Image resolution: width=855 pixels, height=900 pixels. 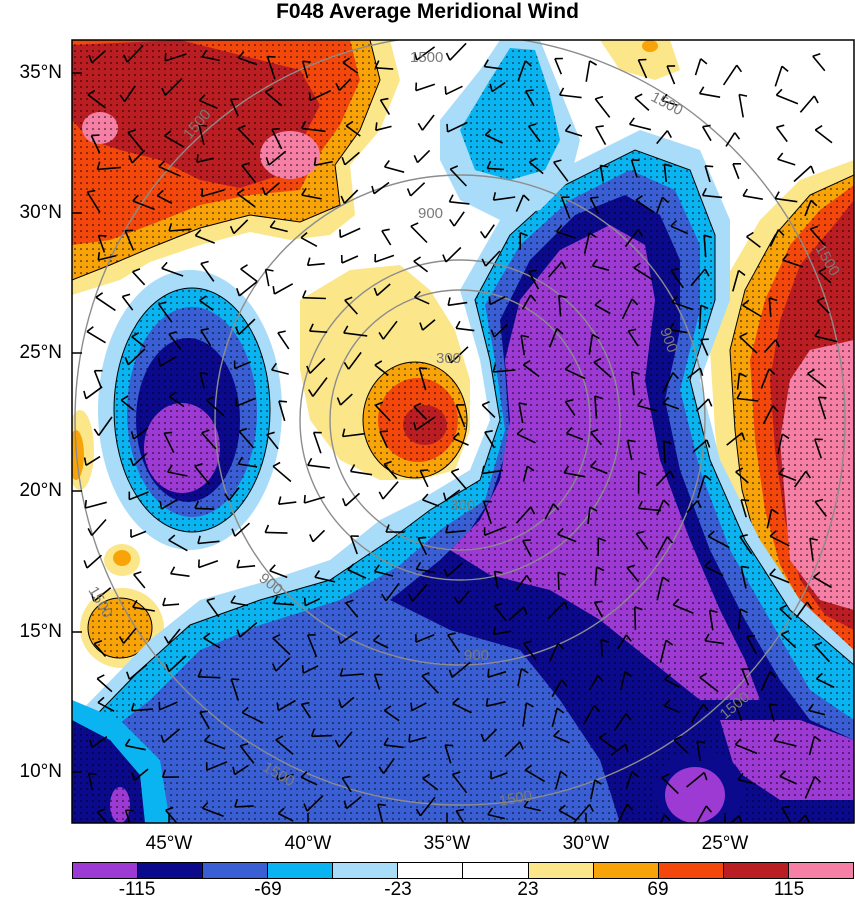 I want to click on lat-label: 35°N, so click(x=40, y=72).